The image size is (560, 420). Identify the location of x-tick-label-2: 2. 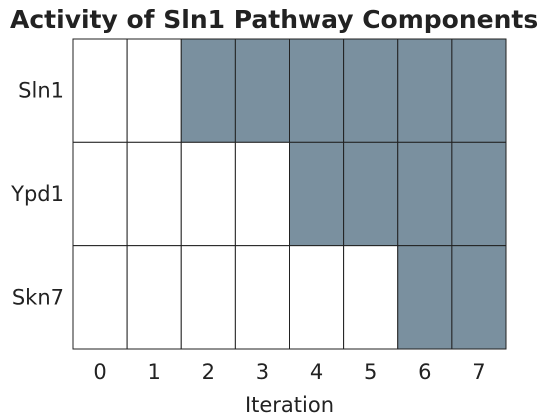
(208, 372).